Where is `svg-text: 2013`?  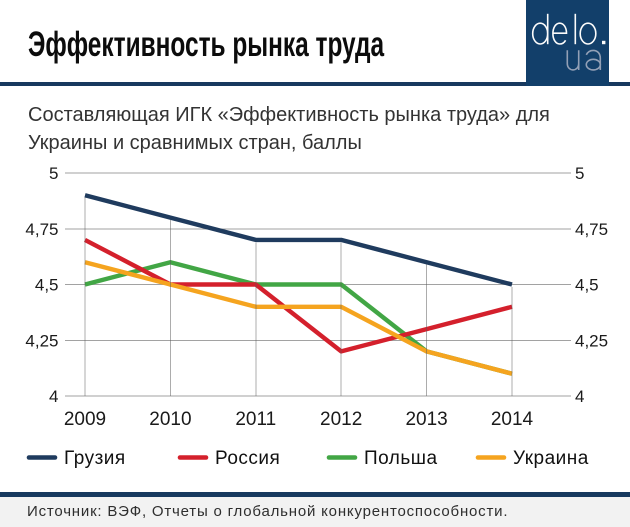 svg-text: 2013 is located at coordinates (426, 419).